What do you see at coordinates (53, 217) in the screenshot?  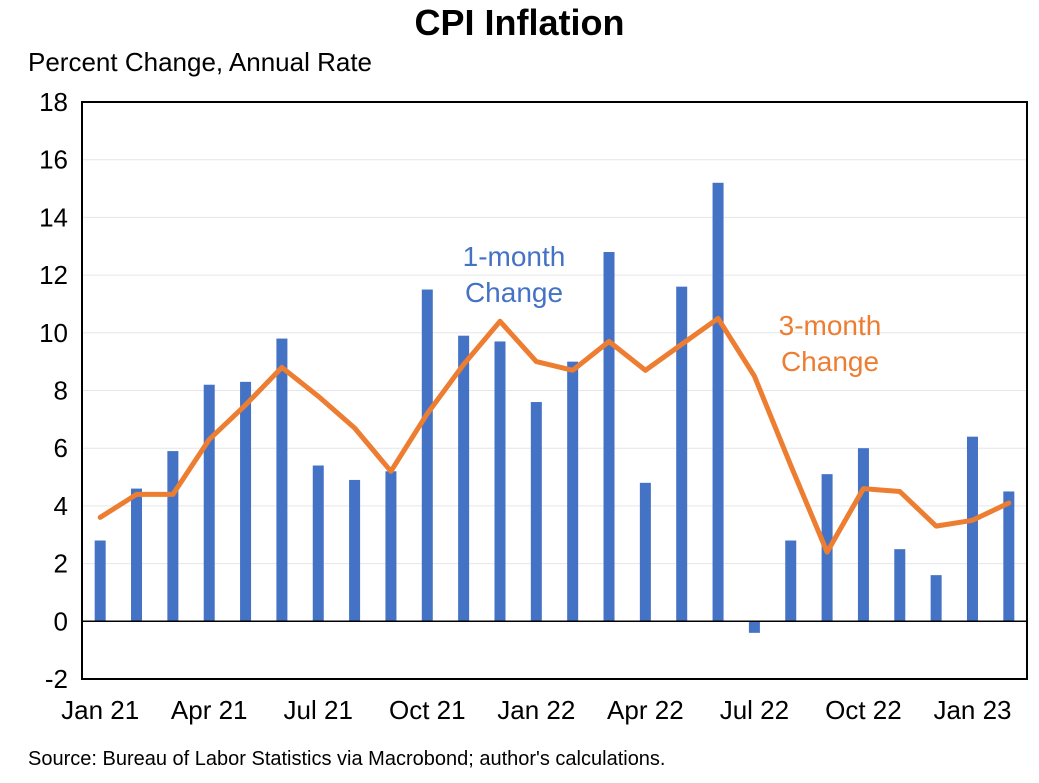 I see `y-tick-label: 14` at bounding box center [53, 217].